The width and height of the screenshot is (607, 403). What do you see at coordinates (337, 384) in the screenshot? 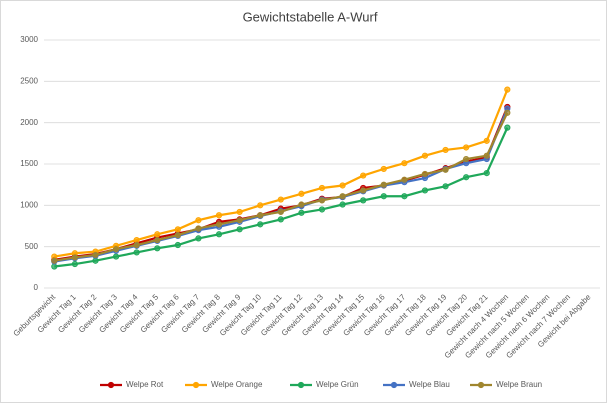
I see `legend-label: Welpe Grün` at bounding box center [337, 384].